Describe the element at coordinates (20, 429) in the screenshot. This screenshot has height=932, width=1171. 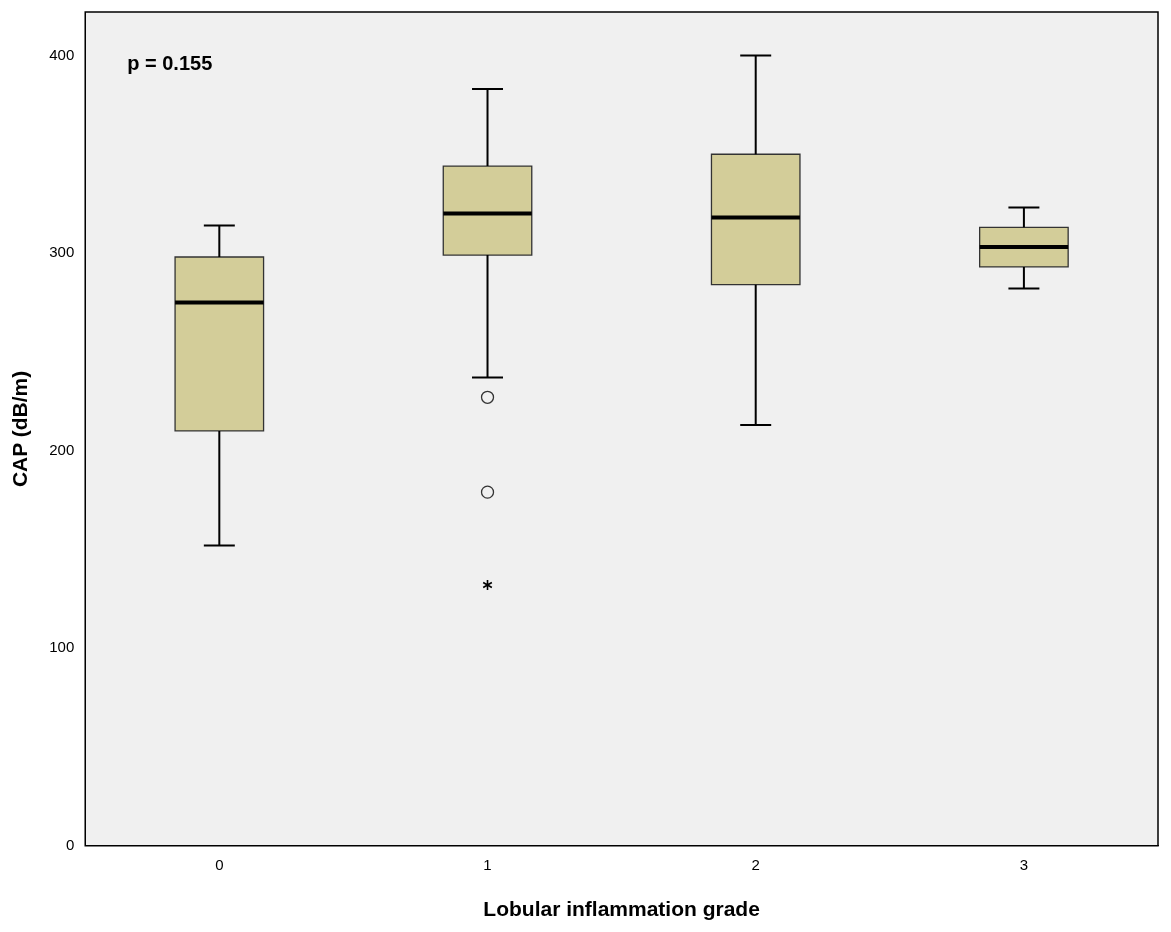
I see `y-axis-title: CAP (dB/m)` at that location.